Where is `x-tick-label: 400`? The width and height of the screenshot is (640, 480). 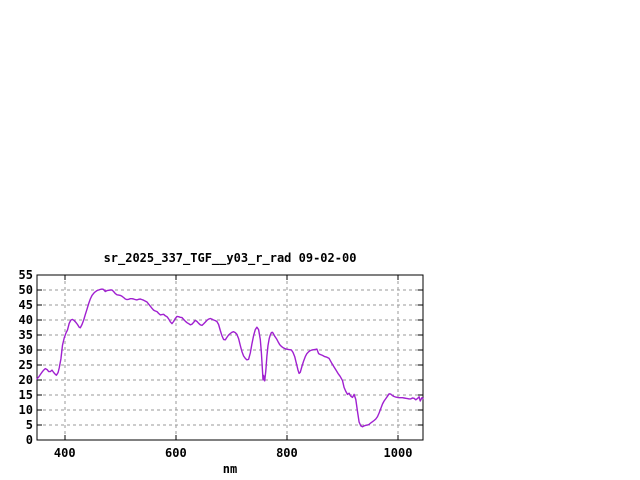
x-tick-label: 400 is located at coordinates (64, 453).